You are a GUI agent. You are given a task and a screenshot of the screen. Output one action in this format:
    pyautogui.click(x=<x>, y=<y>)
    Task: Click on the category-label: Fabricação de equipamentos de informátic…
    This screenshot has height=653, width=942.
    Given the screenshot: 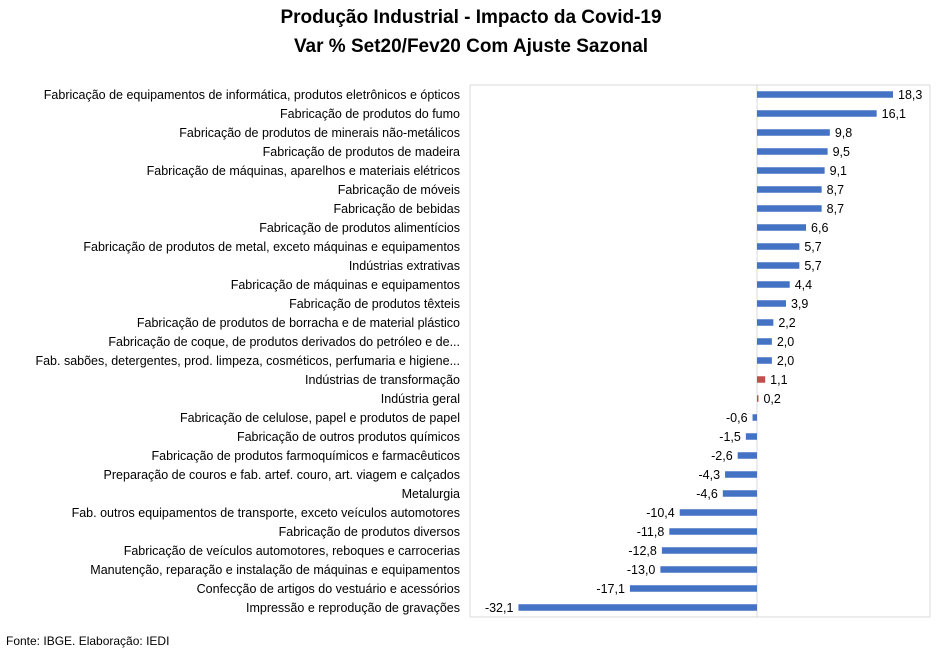 What is the action you would take?
    pyautogui.click(x=252, y=95)
    